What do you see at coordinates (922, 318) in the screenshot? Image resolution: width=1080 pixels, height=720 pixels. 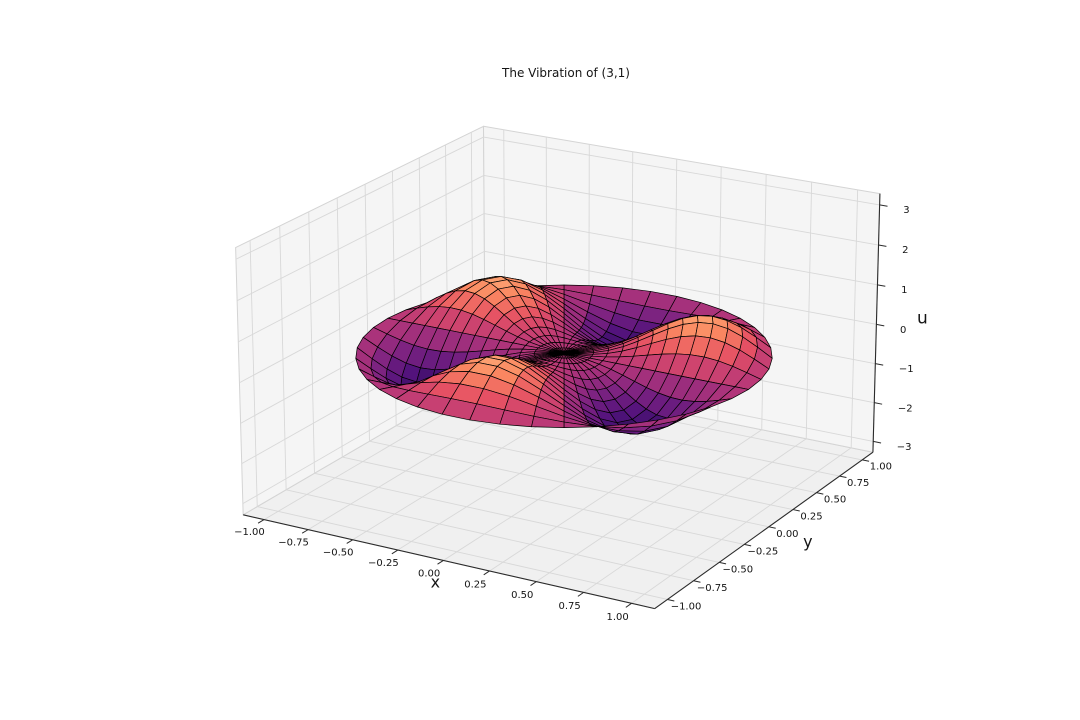 I see `z-axis-label: u` at bounding box center [922, 318].